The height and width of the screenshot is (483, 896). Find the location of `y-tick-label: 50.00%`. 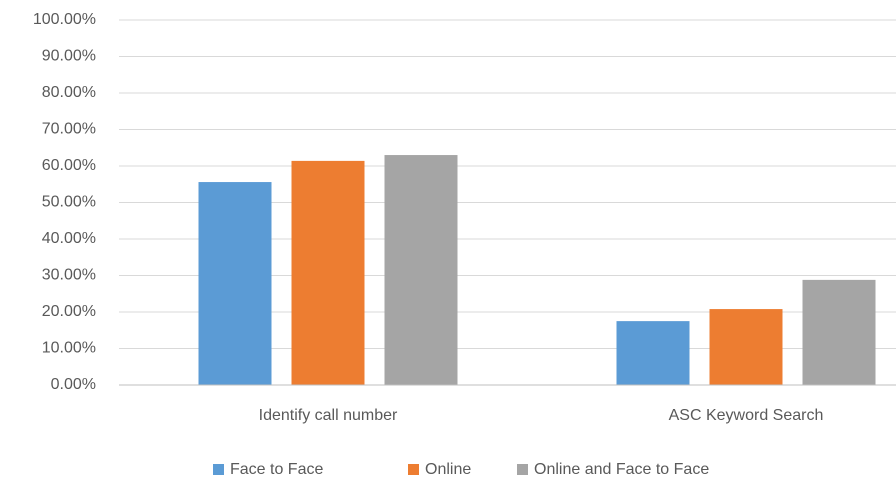

y-tick-label: 50.00% is located at coordinates (69, 202).